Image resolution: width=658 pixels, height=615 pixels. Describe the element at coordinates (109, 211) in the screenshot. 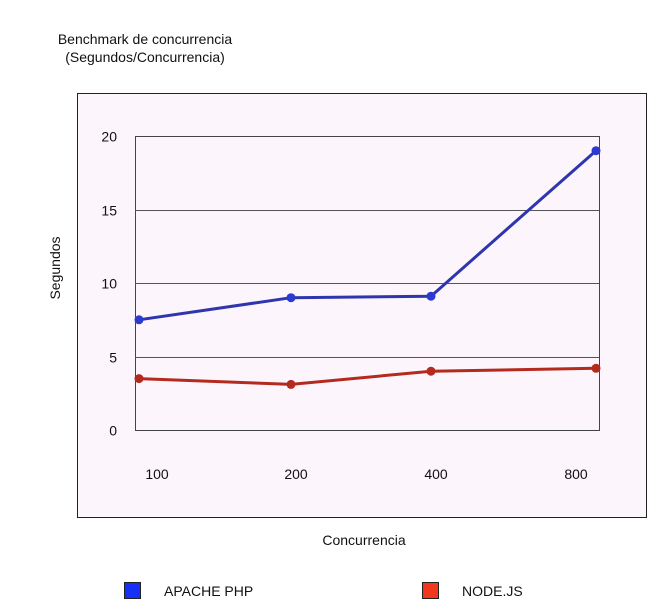

I see `y-tick-label-15: 15` at that location.